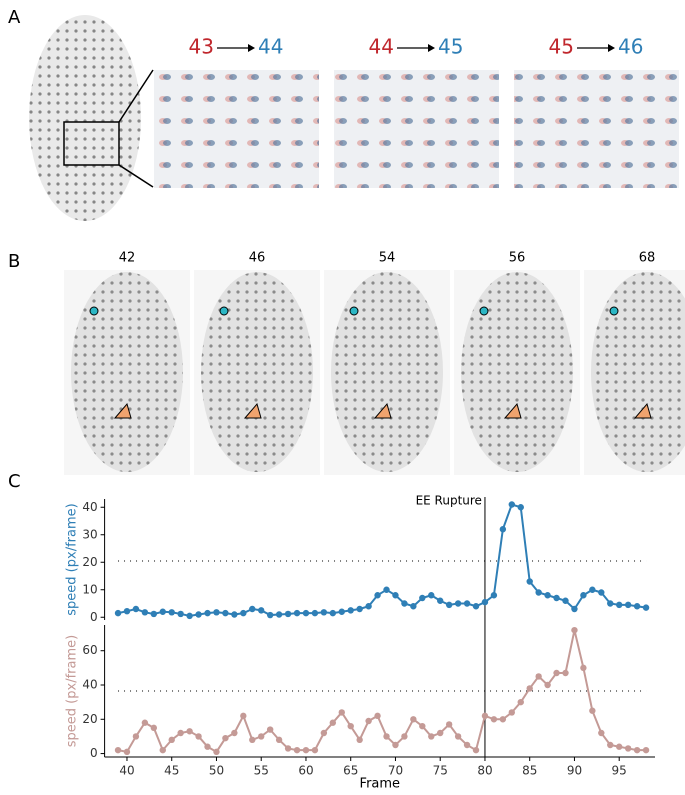 The image size is (685, 795). I want to click on frame-label: 54, so click(387, 258).